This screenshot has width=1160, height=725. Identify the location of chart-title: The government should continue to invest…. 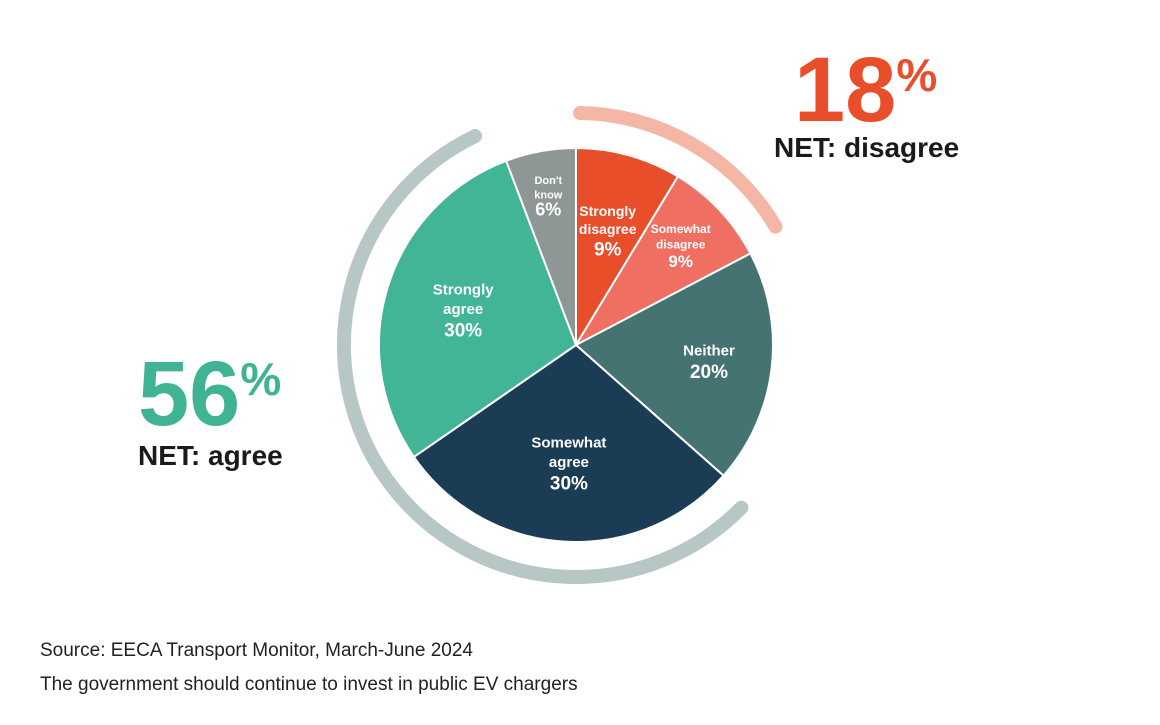
(309, 684).